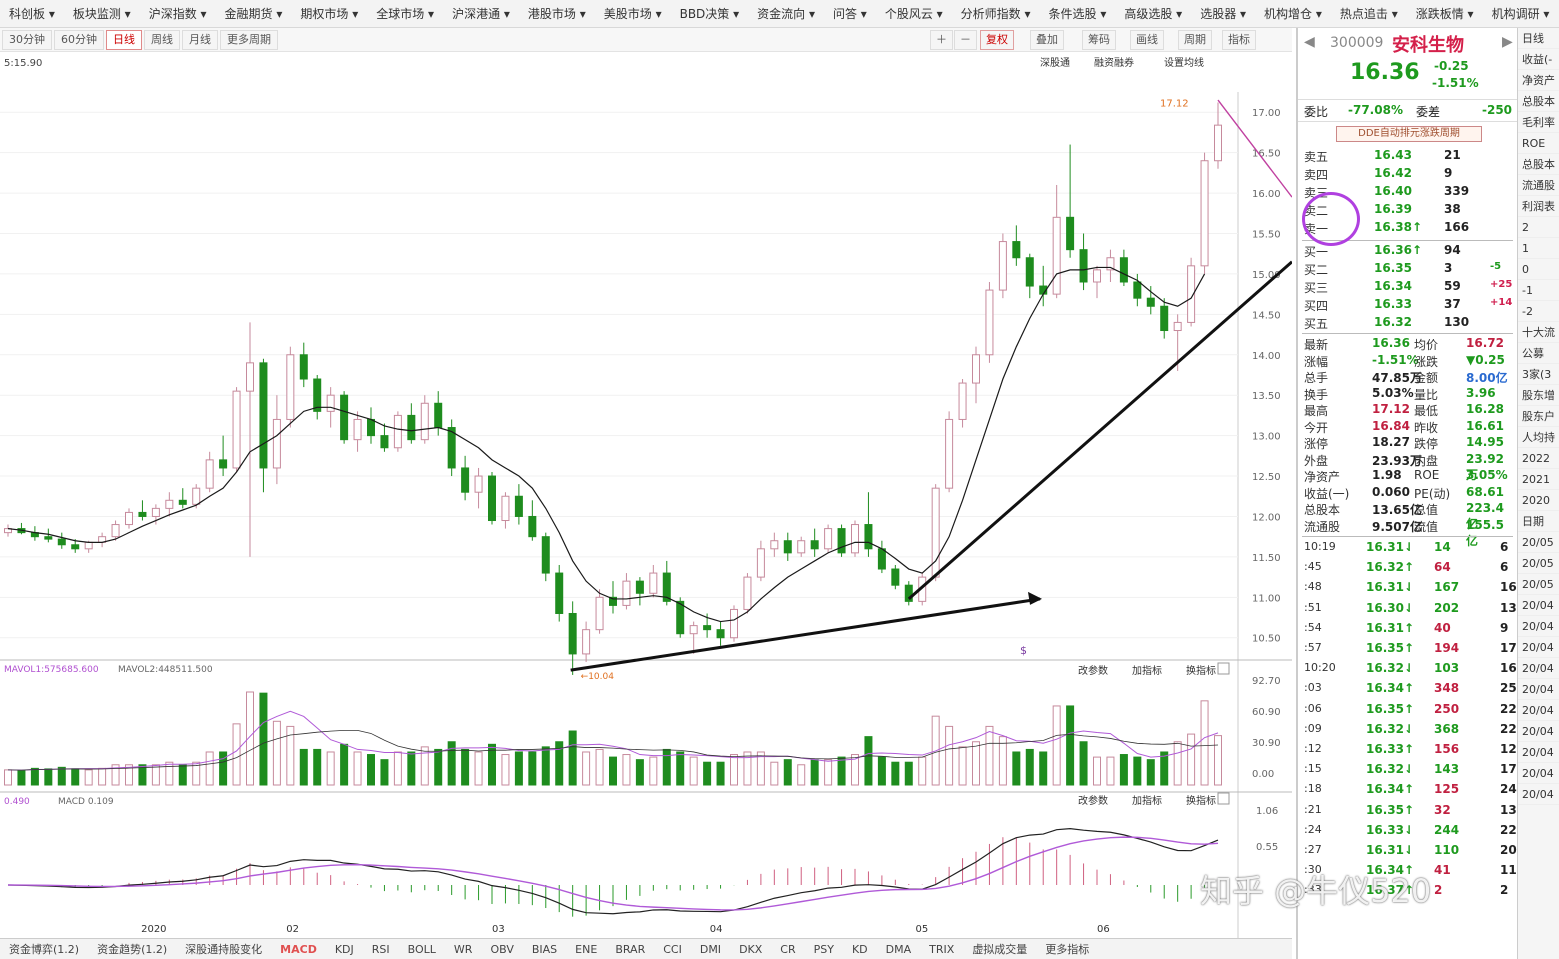 This screenshot has height=959, width=1559. I want to click on indicator-tab-15: CR, so click(788, 949).